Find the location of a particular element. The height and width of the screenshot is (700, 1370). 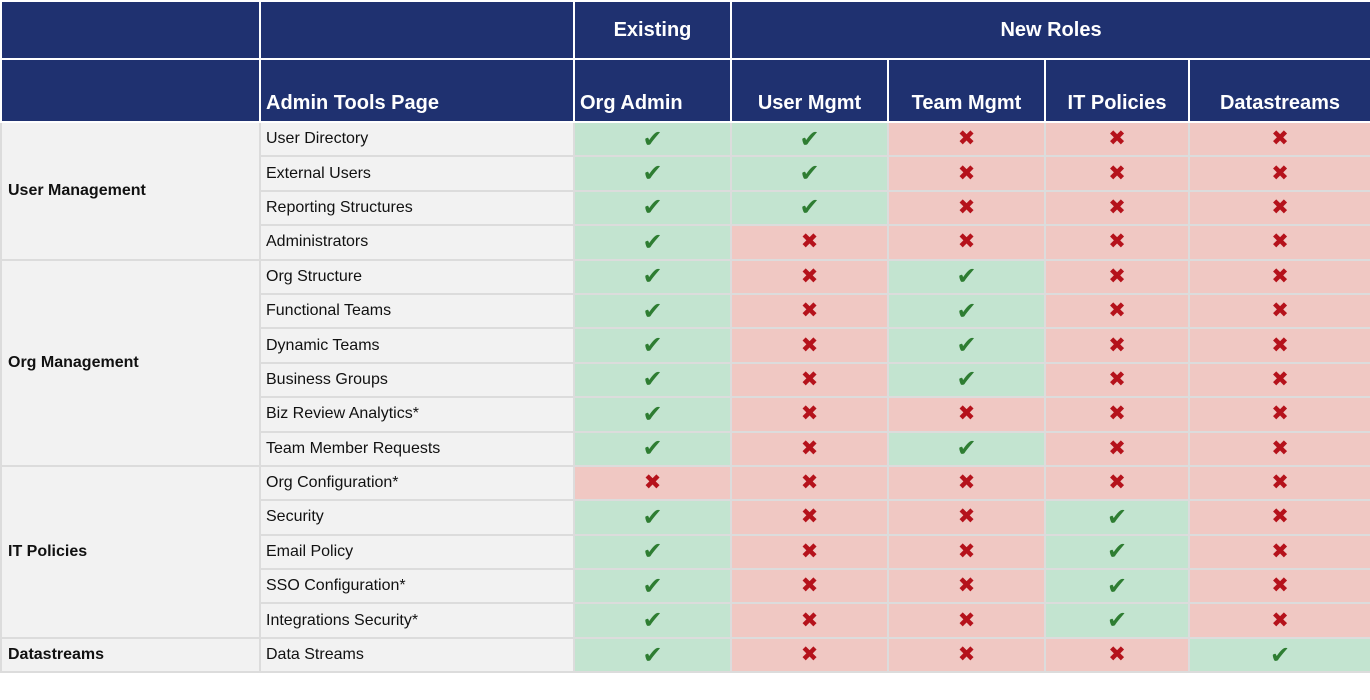

header-new-roles: New Roles is located at coordinates (1049, 30).